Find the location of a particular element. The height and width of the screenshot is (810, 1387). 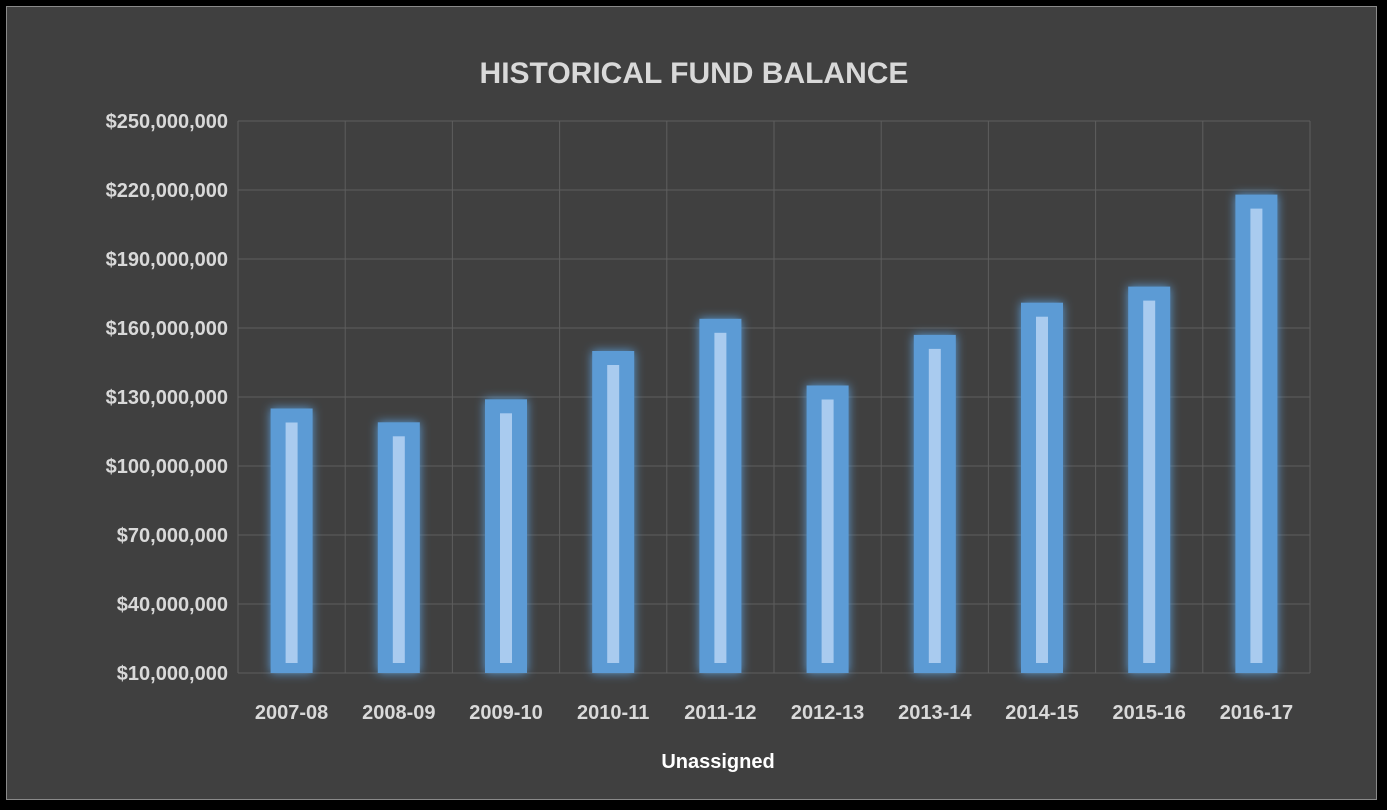

x-tick-label: 2012-13 is located at coordinates (827, 713).